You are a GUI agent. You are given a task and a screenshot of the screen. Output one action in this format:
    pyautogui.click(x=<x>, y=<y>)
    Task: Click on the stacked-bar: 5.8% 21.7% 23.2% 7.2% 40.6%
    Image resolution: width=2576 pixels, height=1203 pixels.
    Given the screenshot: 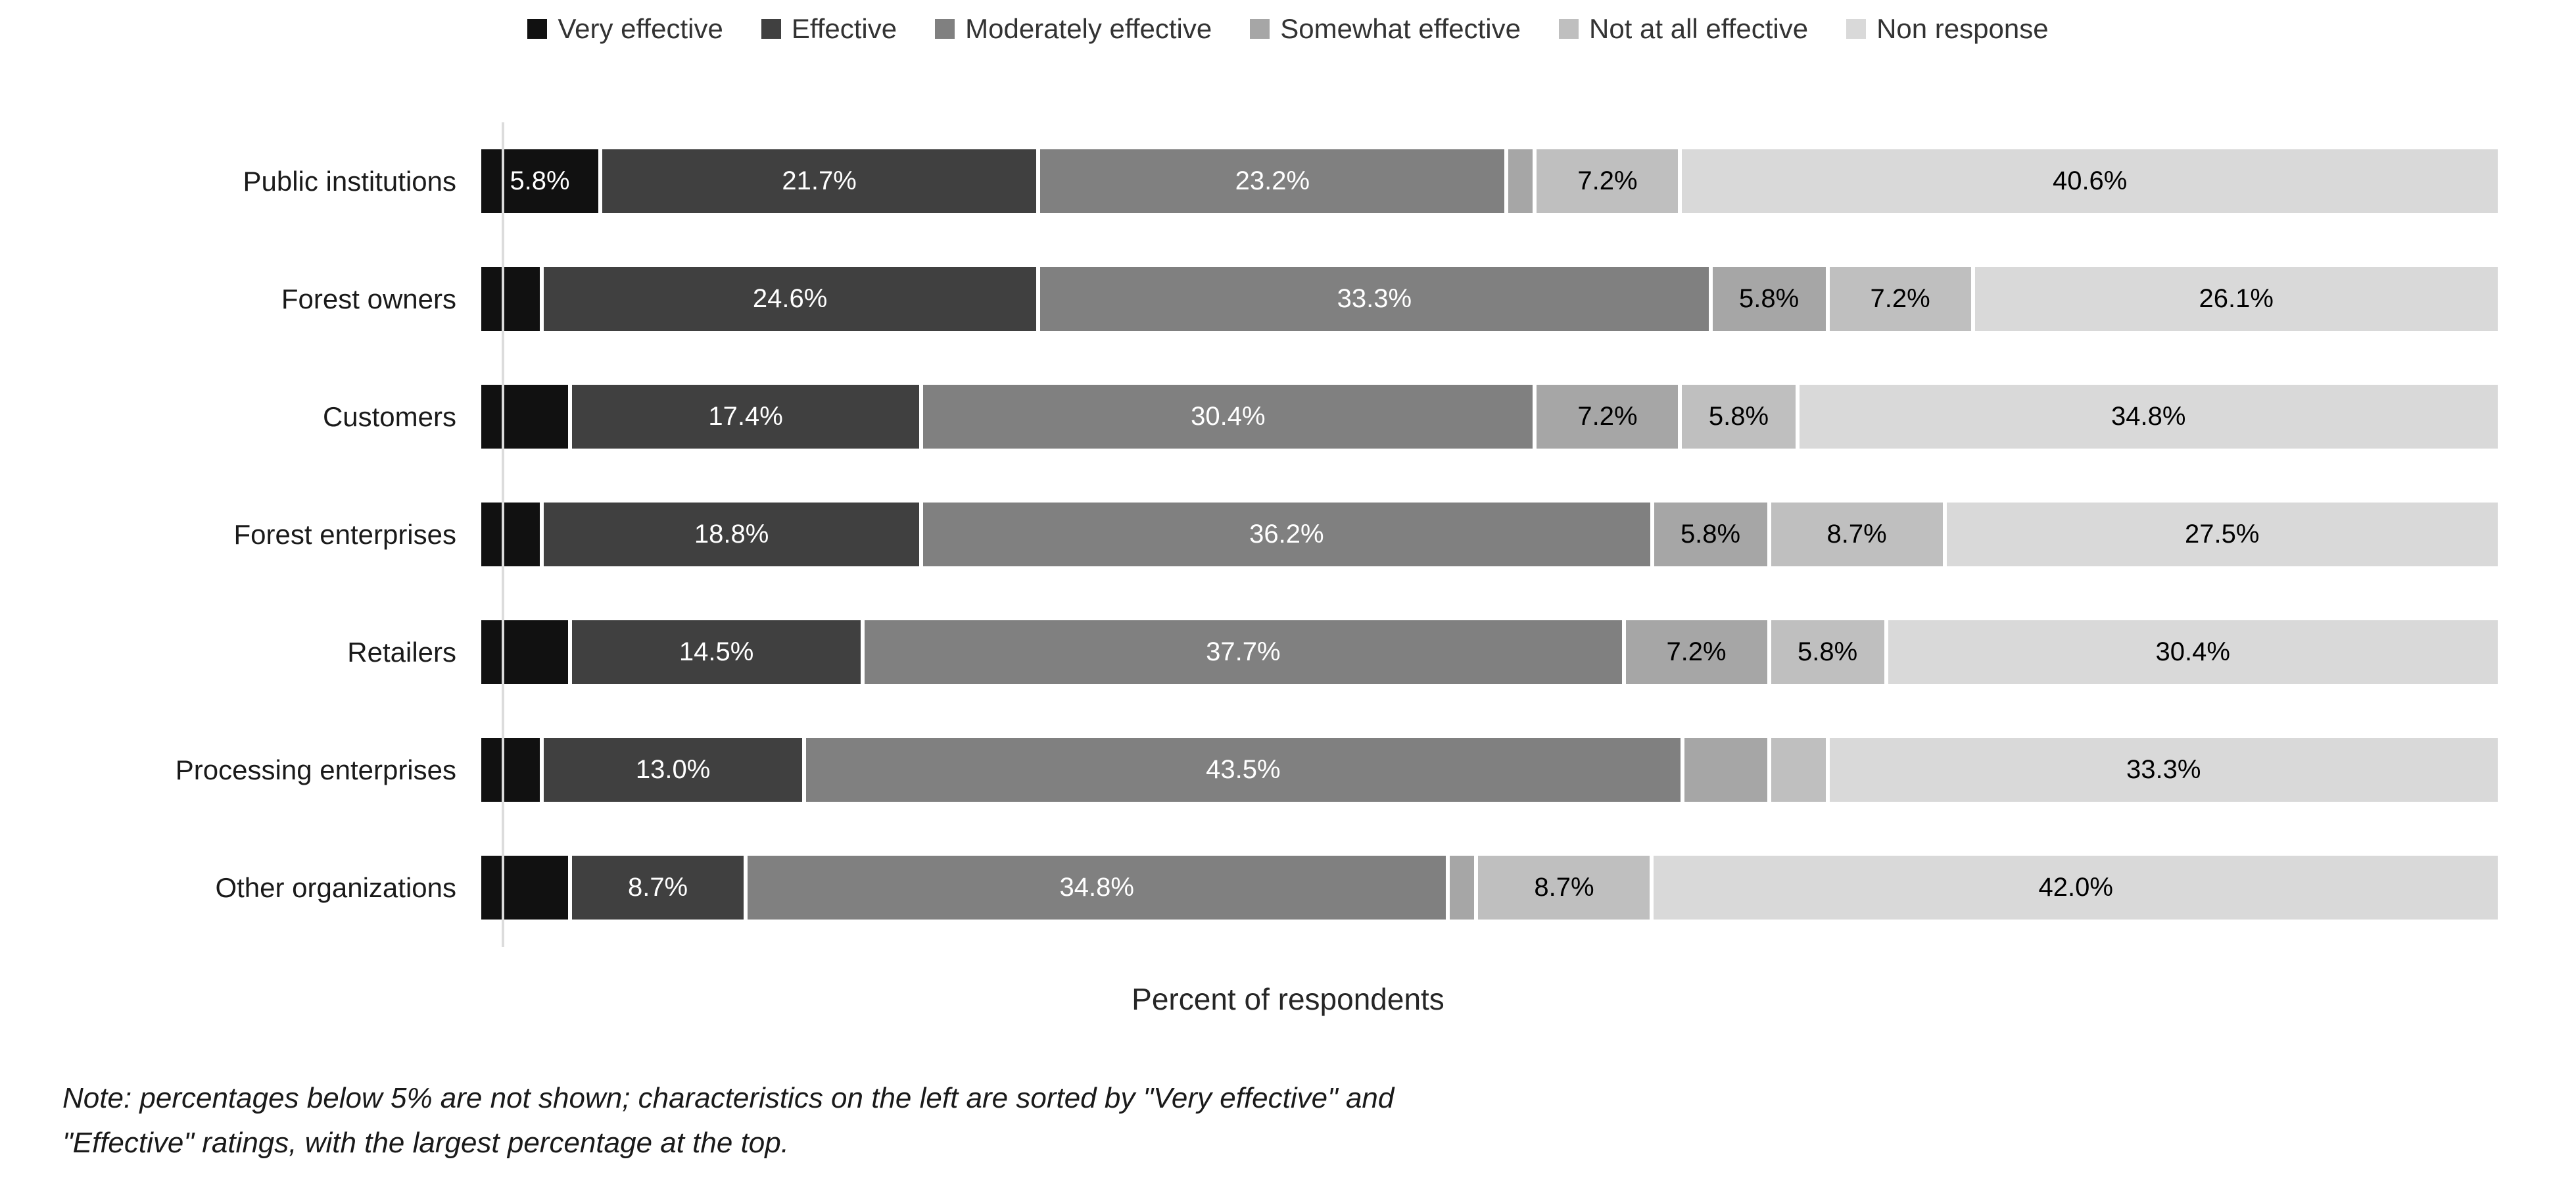 What is the action you would take?
    pyautogui.click(x=1491, y=181)
    